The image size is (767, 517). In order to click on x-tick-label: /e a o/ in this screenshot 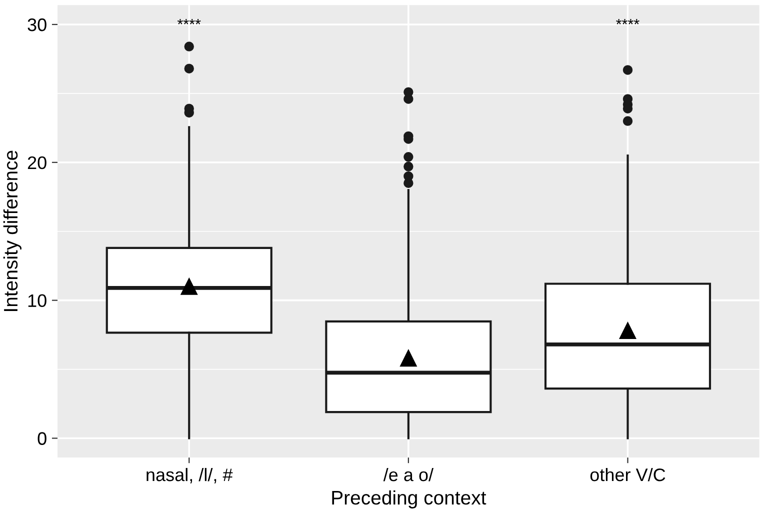, I will do `click(408, 475)`.